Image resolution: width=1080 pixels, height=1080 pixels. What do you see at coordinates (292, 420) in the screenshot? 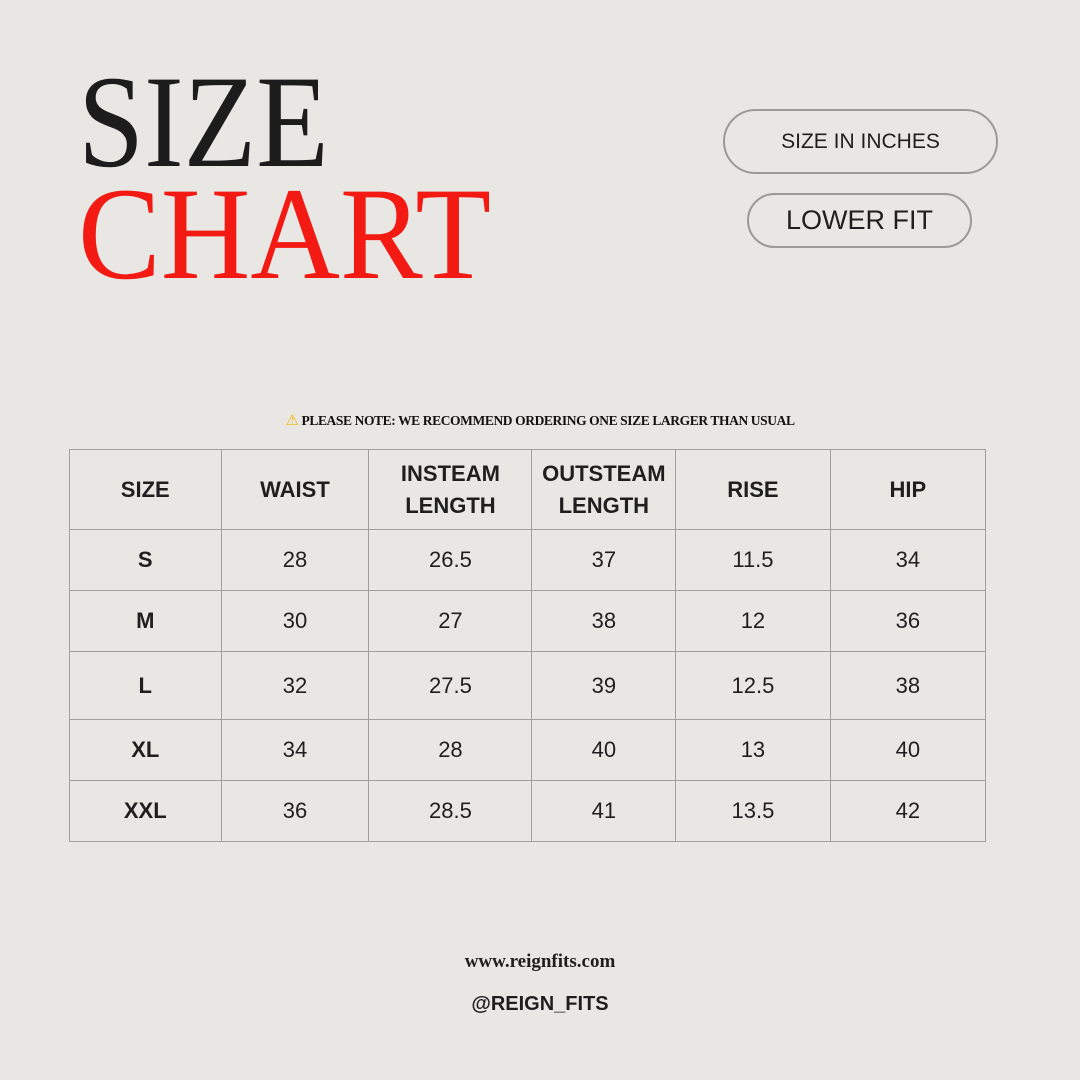
I see `warning-icon: ⚠` at bounding box center [292, 420].